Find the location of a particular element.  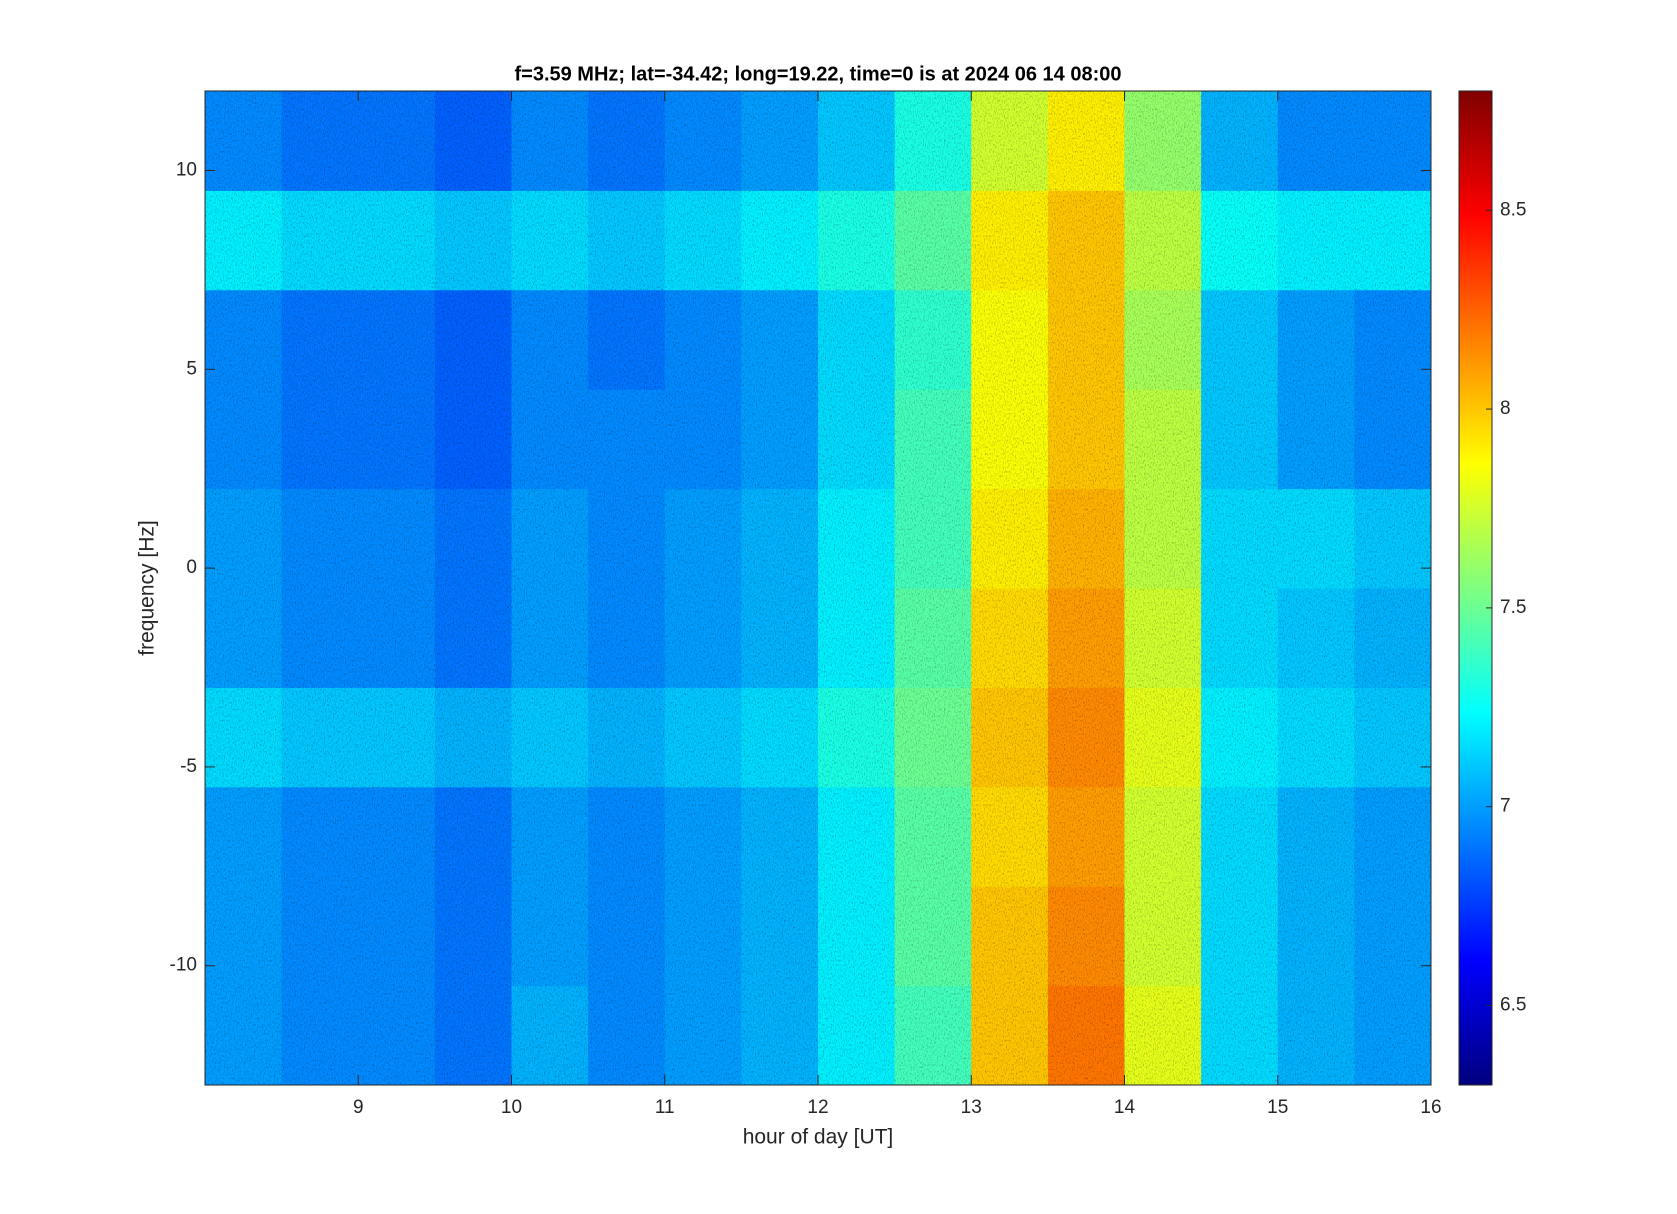

x-tick-label: 16 is located at coordinates (1430, 1107).